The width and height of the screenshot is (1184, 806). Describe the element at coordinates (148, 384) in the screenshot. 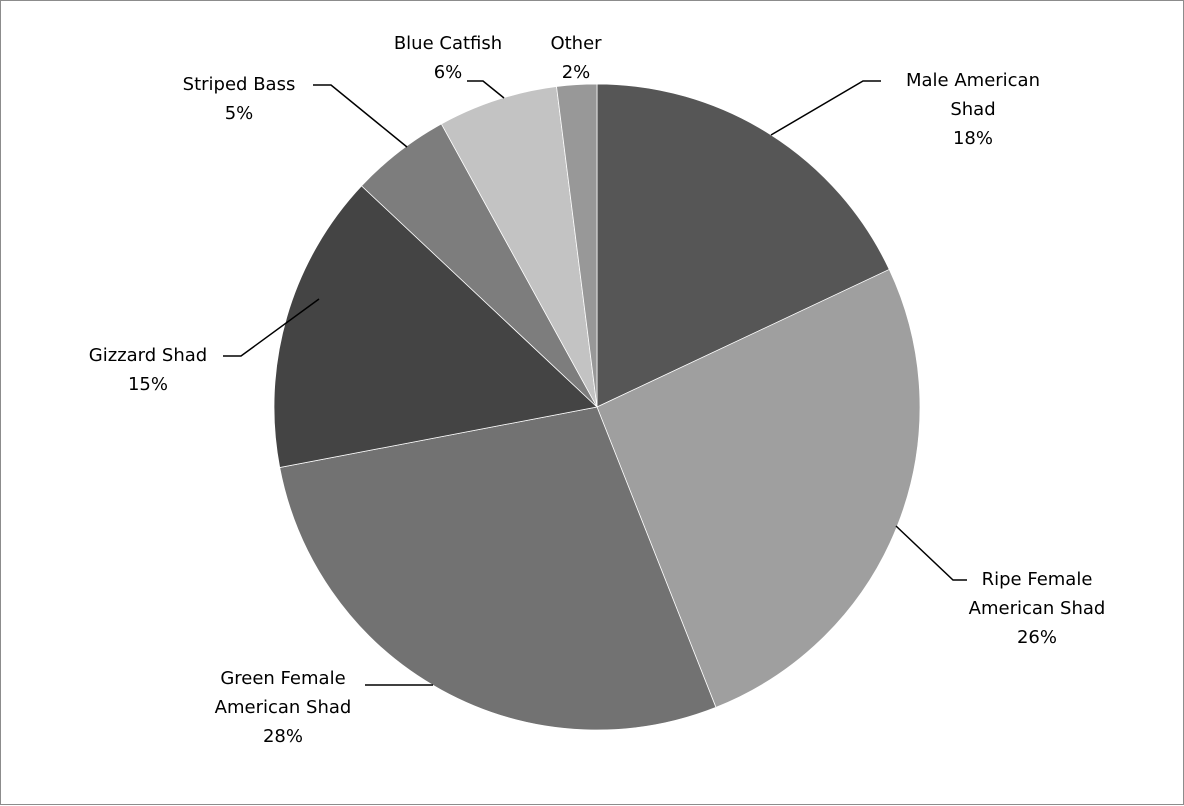

I see `value-label-gizzard-shad: 15%` at that location.